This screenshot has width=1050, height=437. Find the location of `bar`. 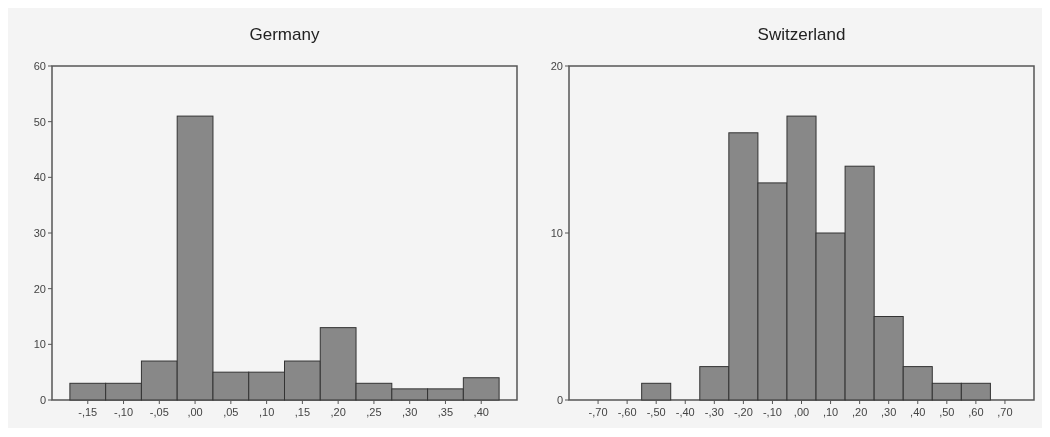

bar is located at coordinates (656, 391).